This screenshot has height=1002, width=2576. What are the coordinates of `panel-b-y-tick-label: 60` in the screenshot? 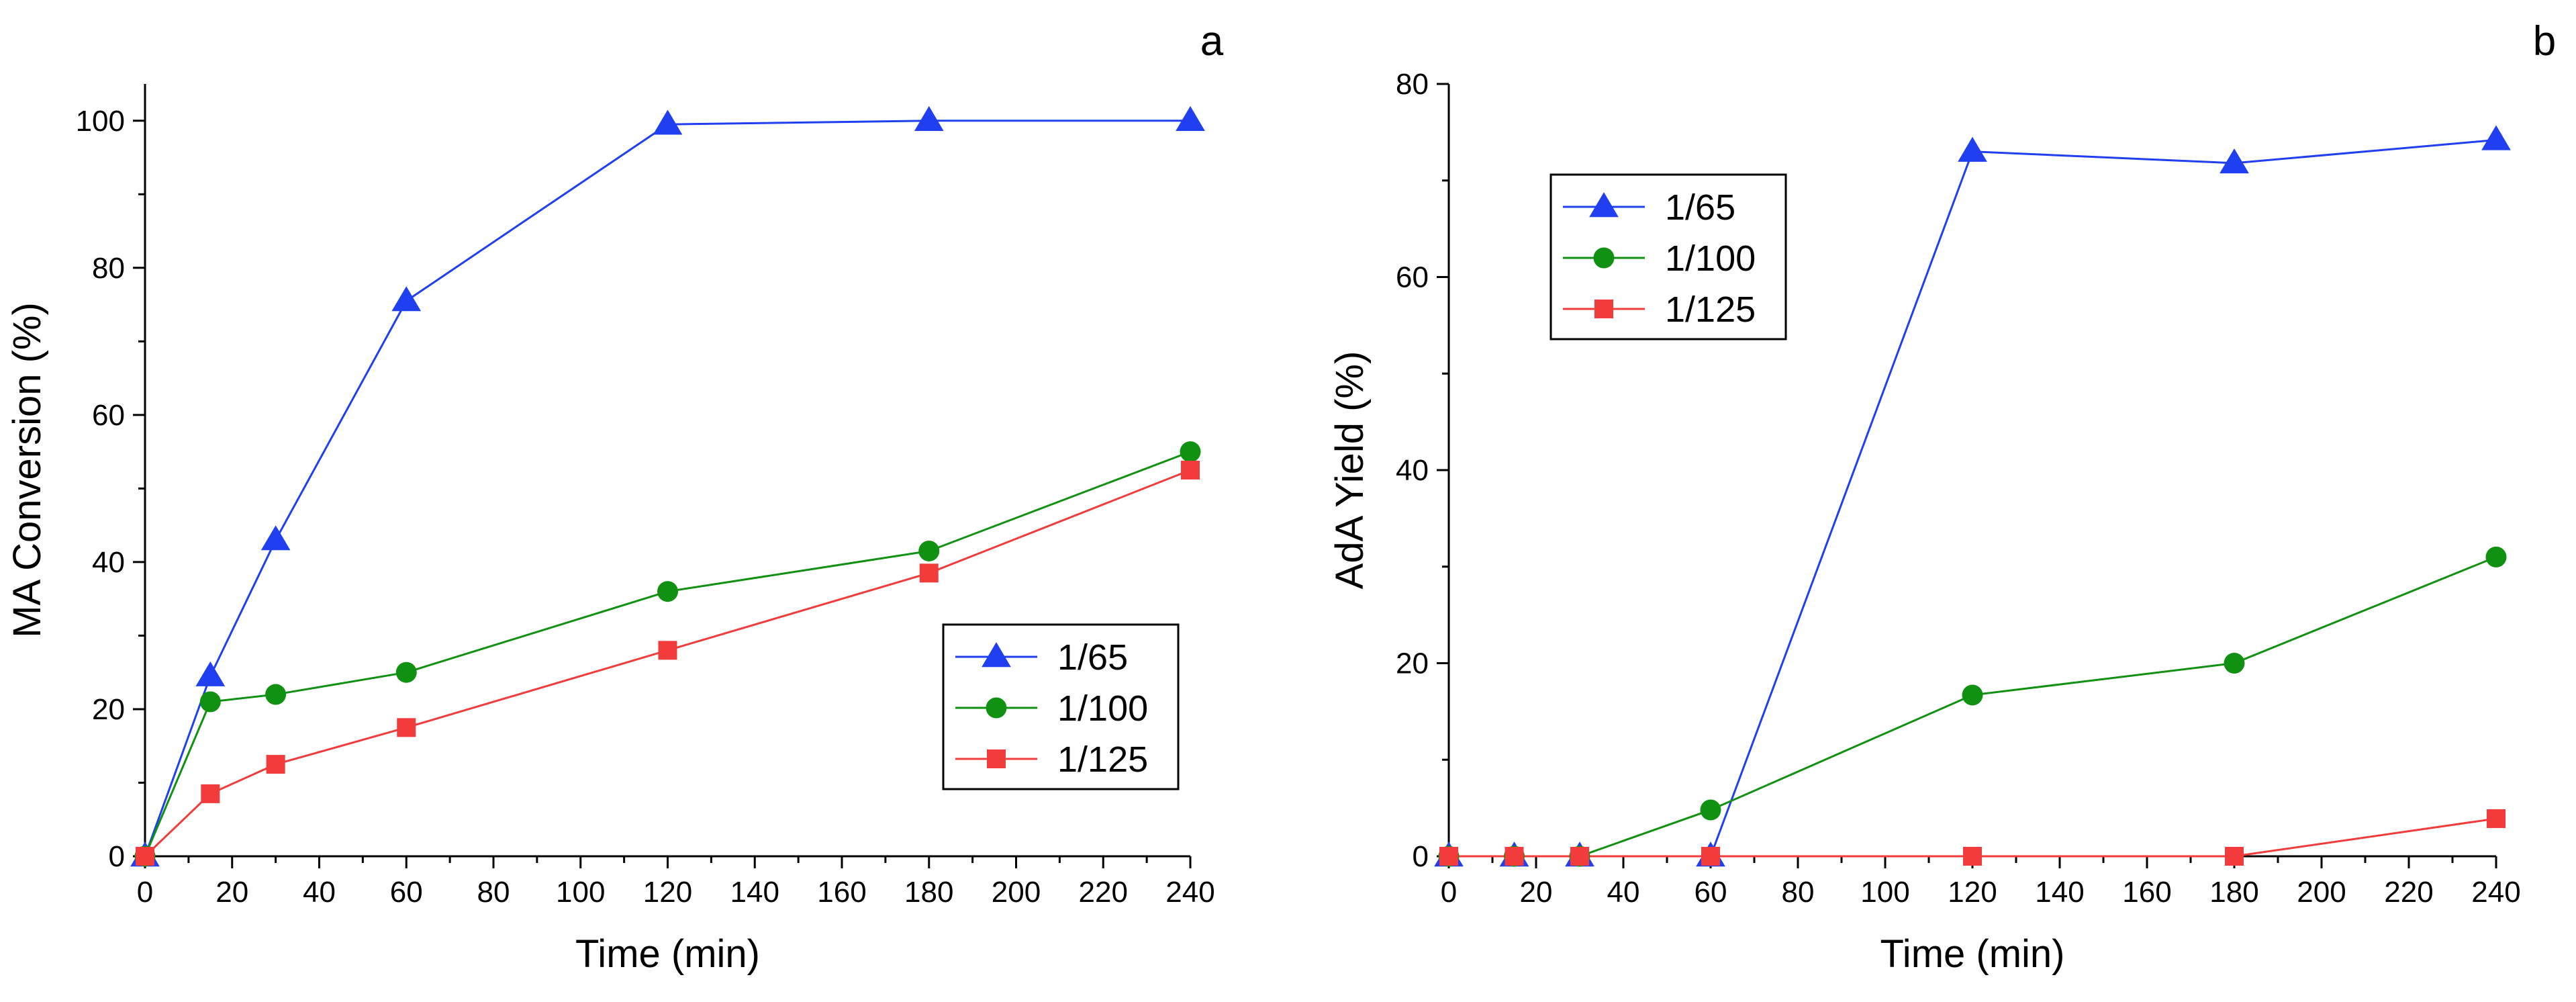 It's located at (1412, 277).